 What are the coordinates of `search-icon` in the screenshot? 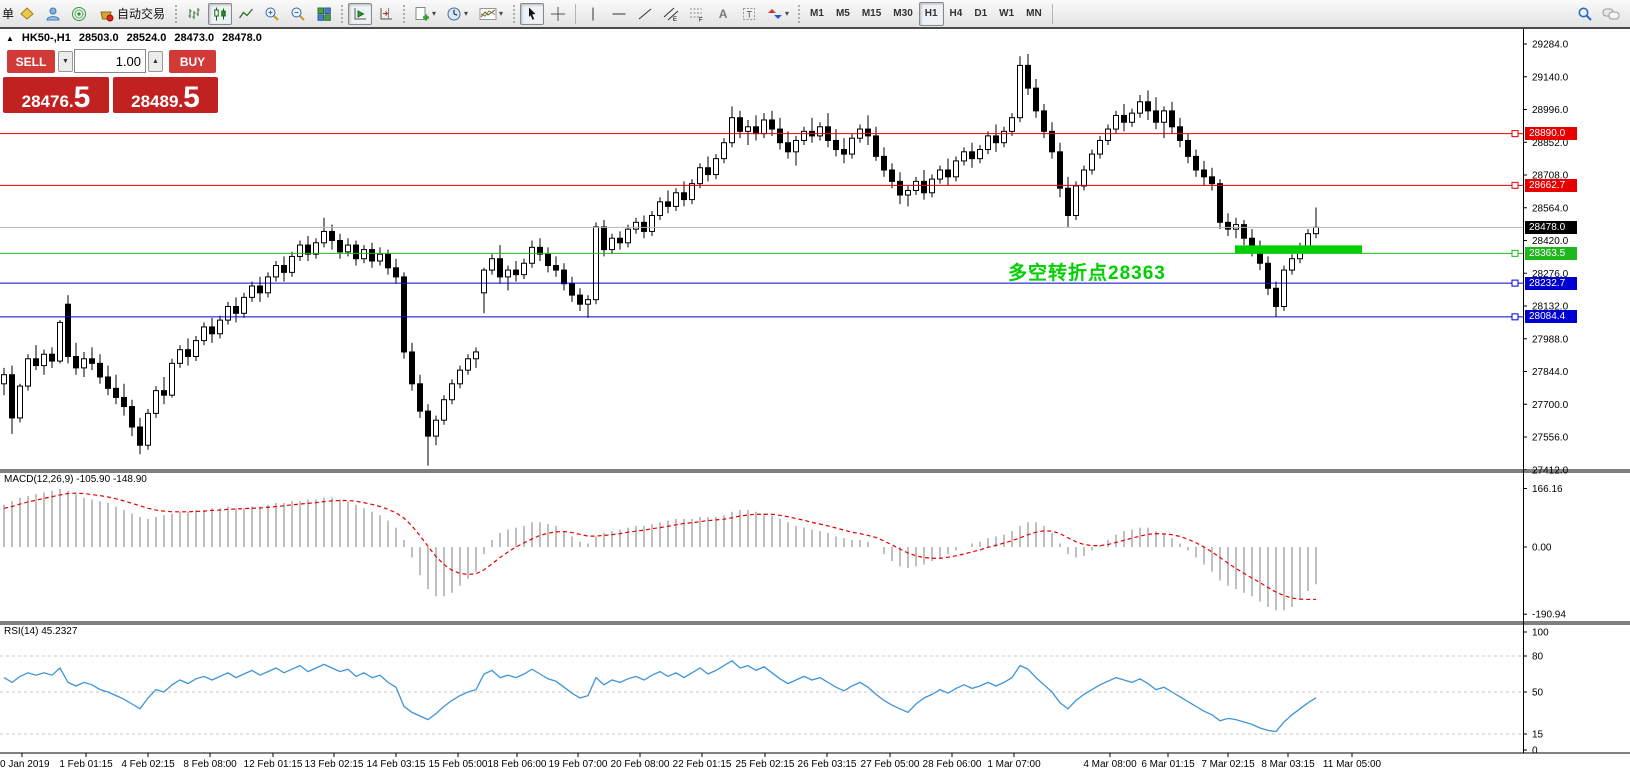 It's located at (1585, 14).